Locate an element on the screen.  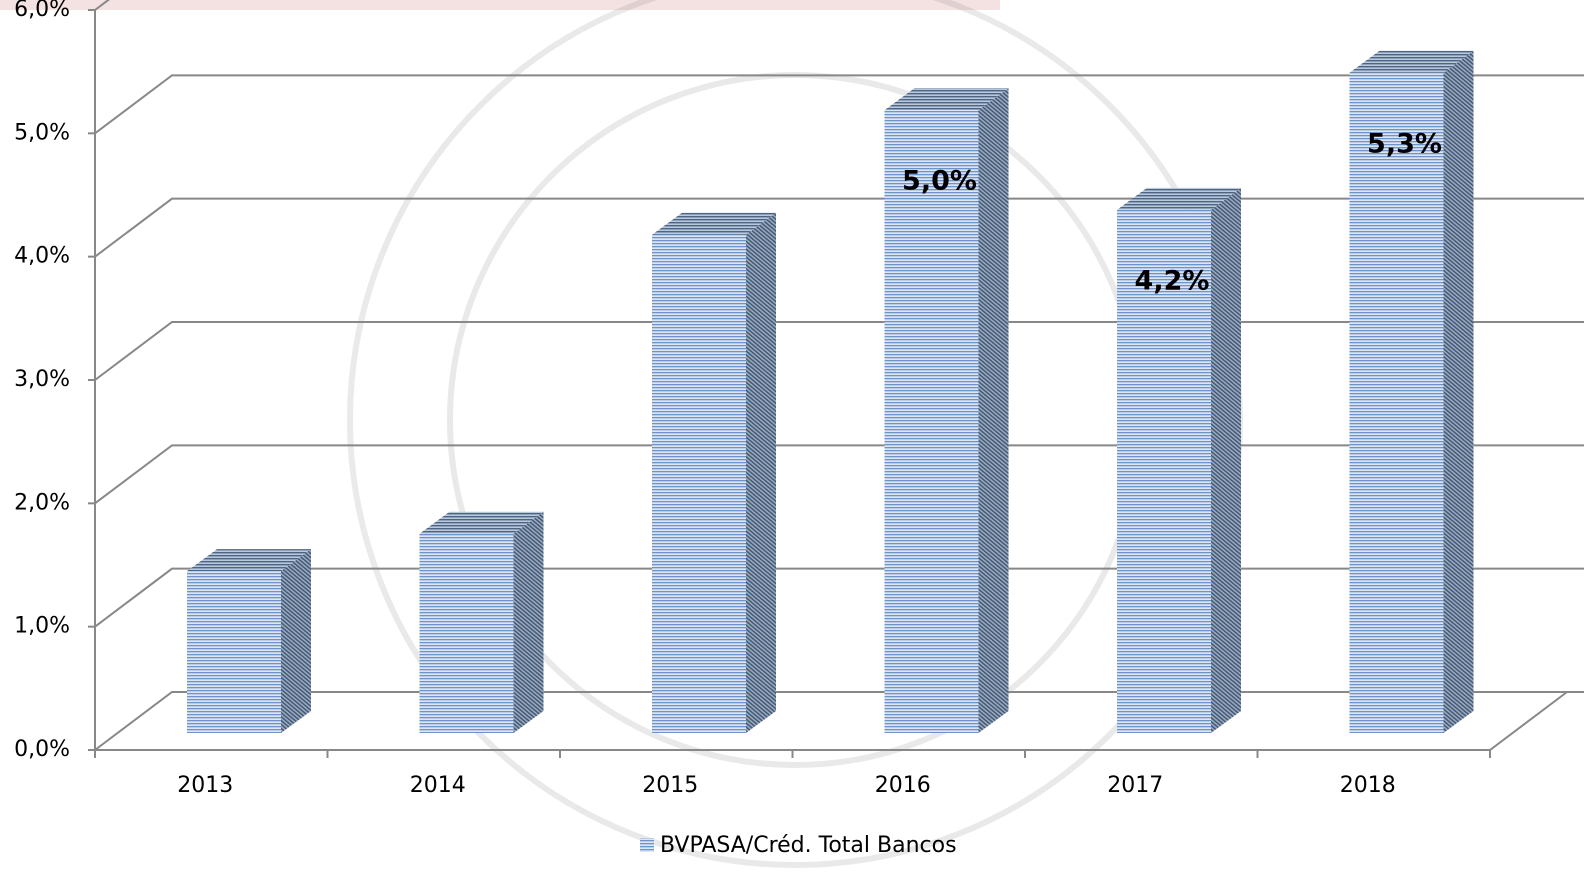
y-tick-label: 0,0% is located at coordinates (42, 749).